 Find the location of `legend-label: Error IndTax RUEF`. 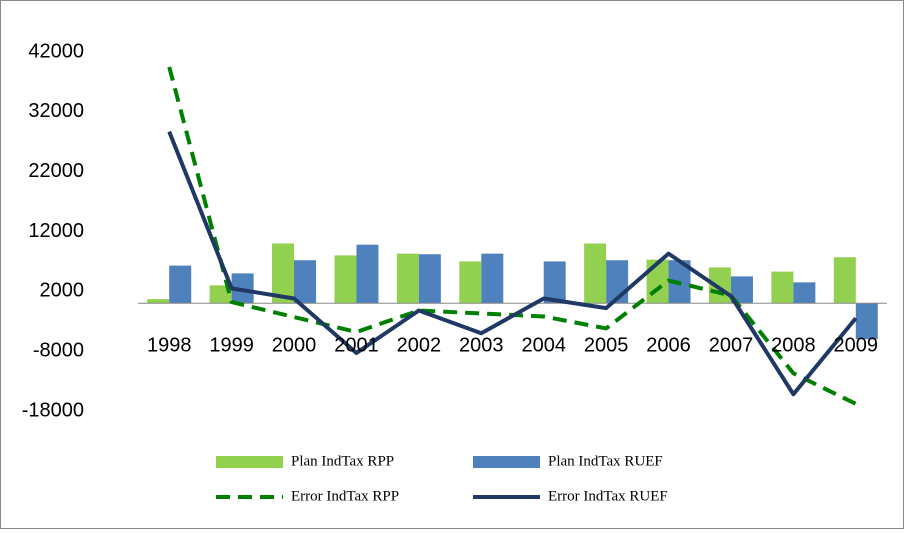

legend-label: Error IndTax RUEF is located at coordinates (608, 496).